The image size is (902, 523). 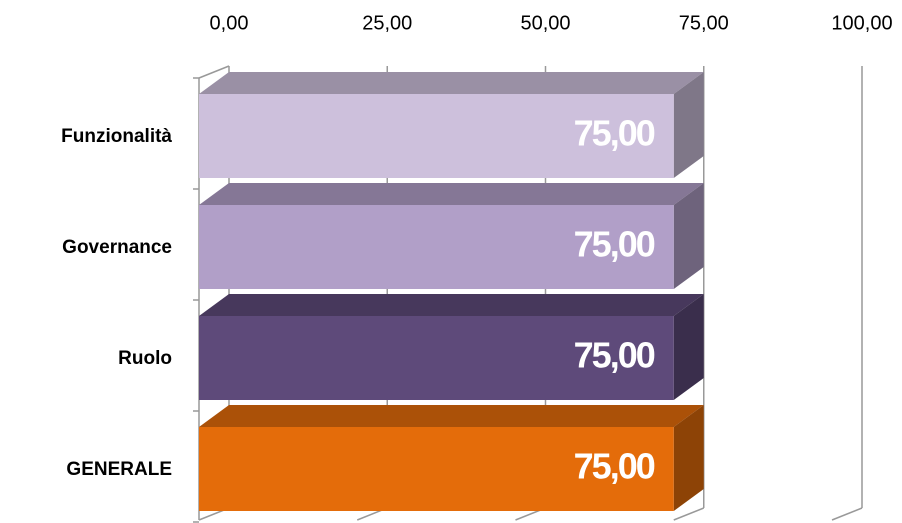 I want to click on x-tick-label: 50,00, so click(x=545, y=23).